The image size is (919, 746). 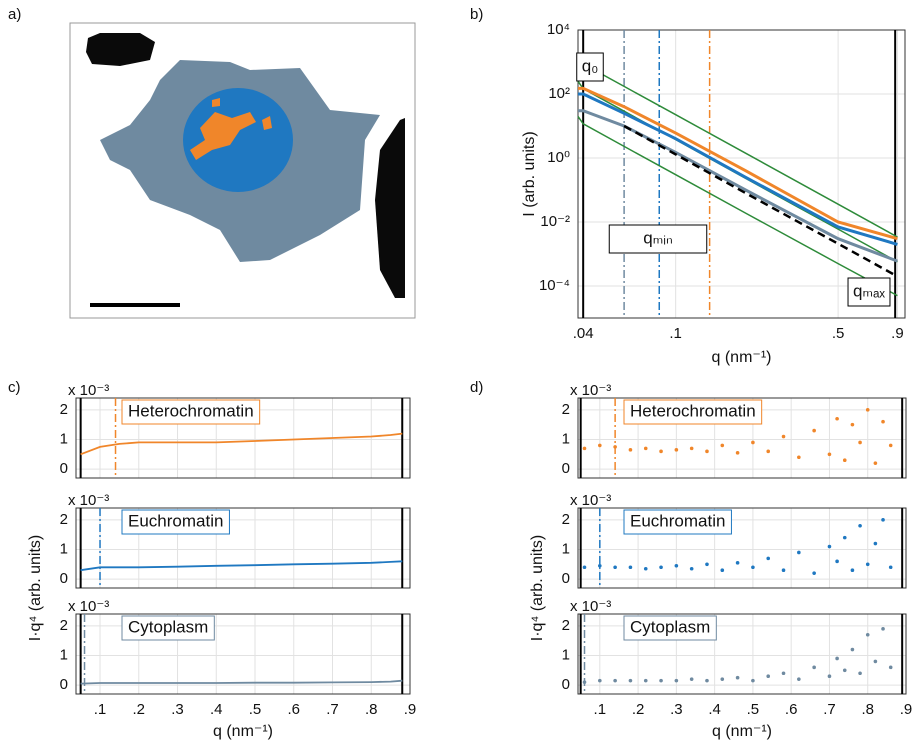 What do you see at coordinates (590, 65) in the screenshot?
I see `annotation: q₀` at bounding box center [590, 65].